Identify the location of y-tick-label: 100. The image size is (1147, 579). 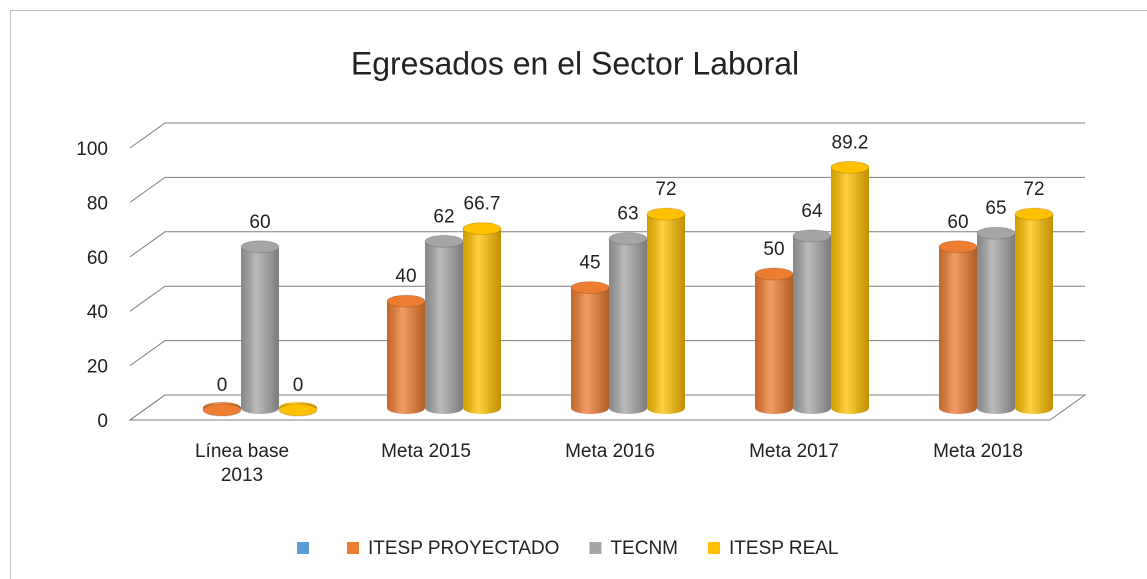
(92, 149).